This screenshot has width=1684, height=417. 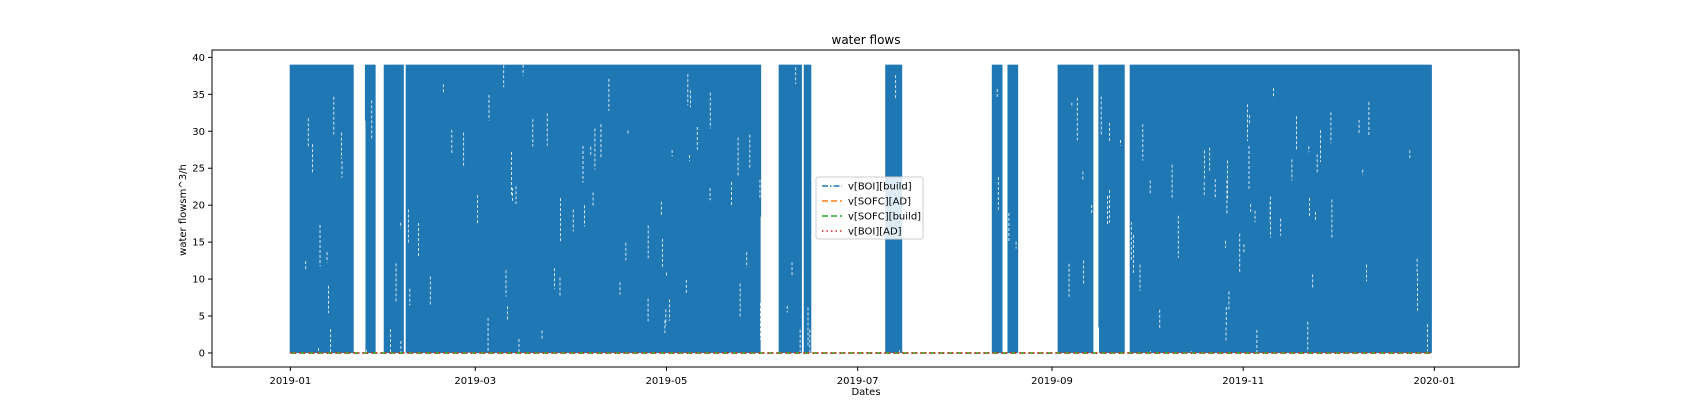 I want to click on y-tick-label: 25, so click(x=198, y=169).